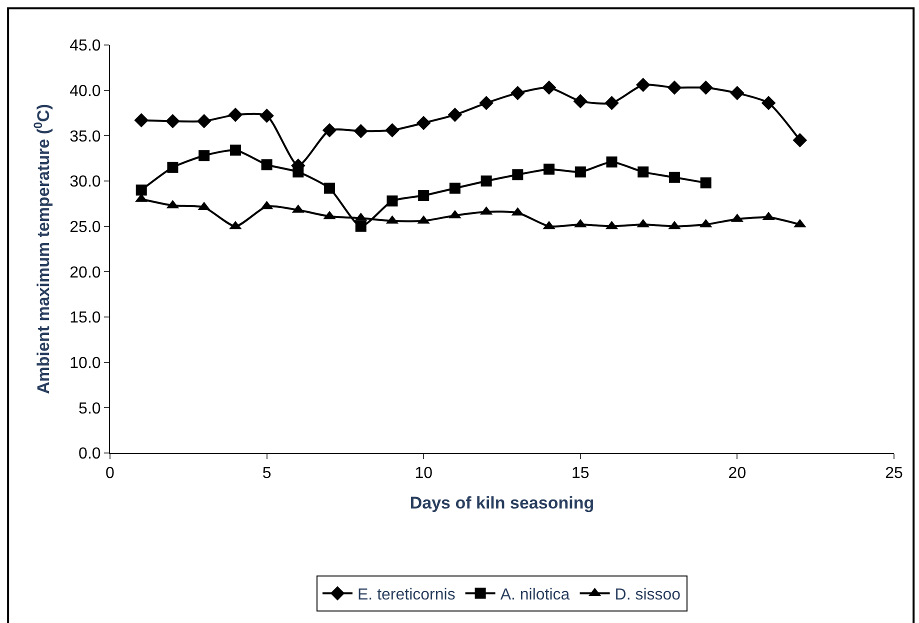 The width and height of the screenshot is (919, 623). I want to click on legend-label: E. tereticornis, so click(407, 595).